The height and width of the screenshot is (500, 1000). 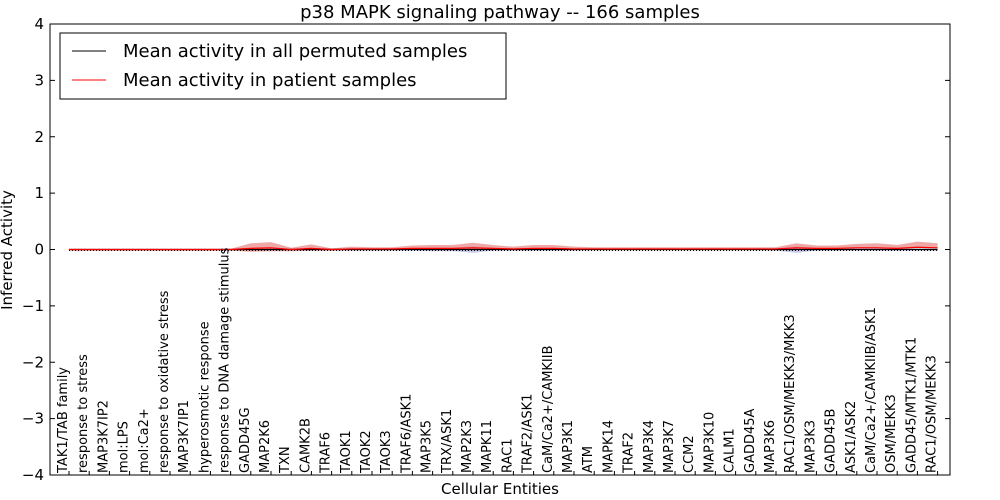 I want to click on x-category-label: RAC1, so click(x=507, y=455).